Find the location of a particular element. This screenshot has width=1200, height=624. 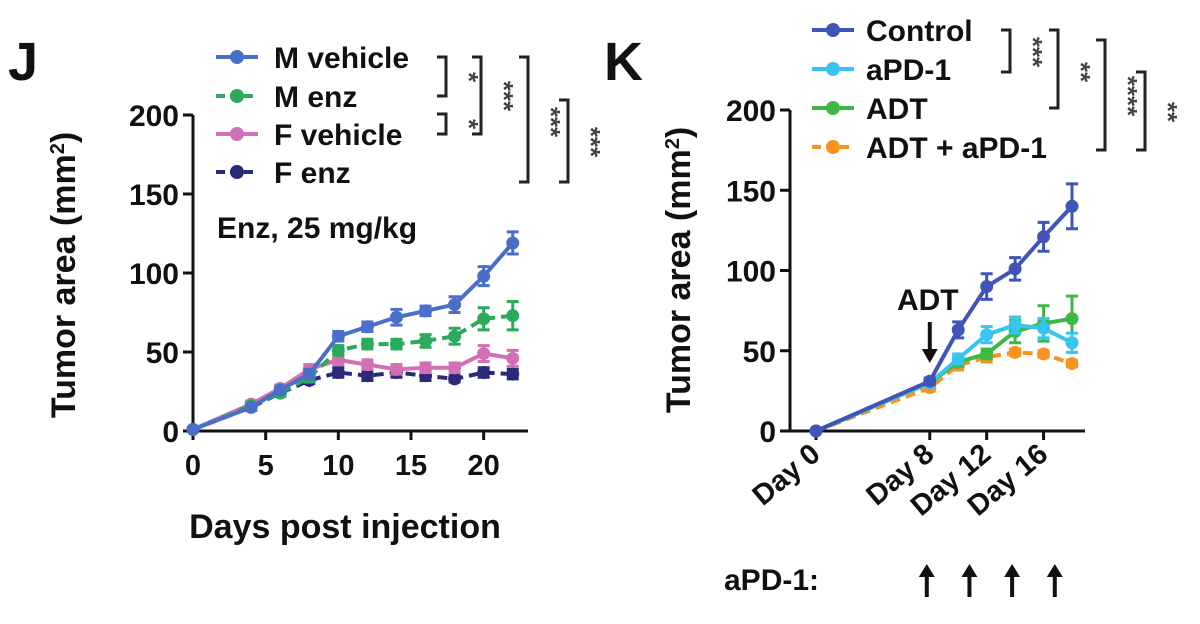

legend-label: M enz is located at coordinates (315, 97).